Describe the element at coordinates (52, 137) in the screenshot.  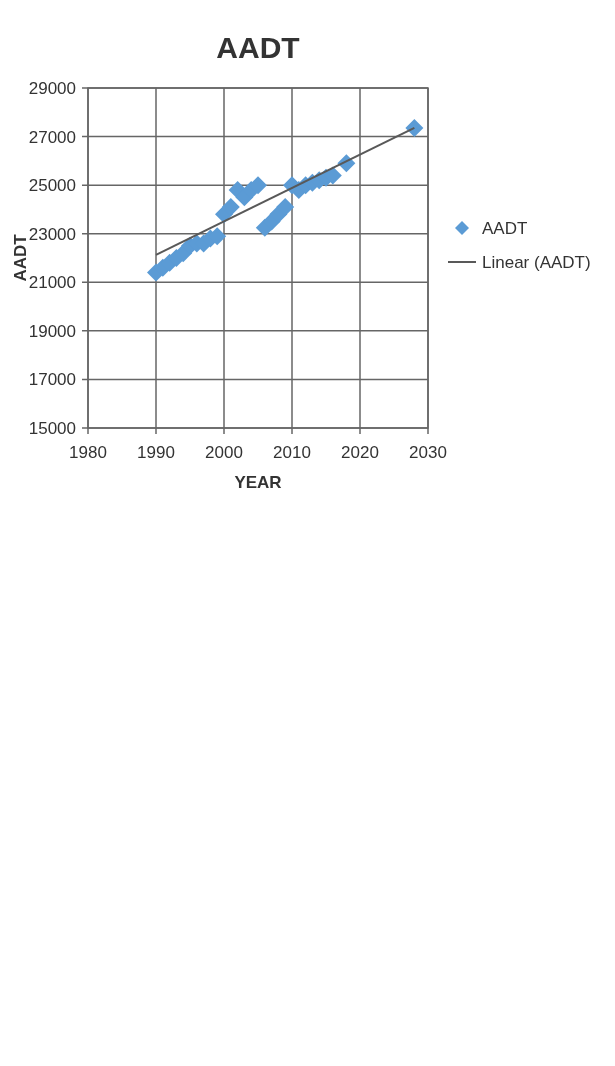
I see `y-tick-label: 27000` at that location.